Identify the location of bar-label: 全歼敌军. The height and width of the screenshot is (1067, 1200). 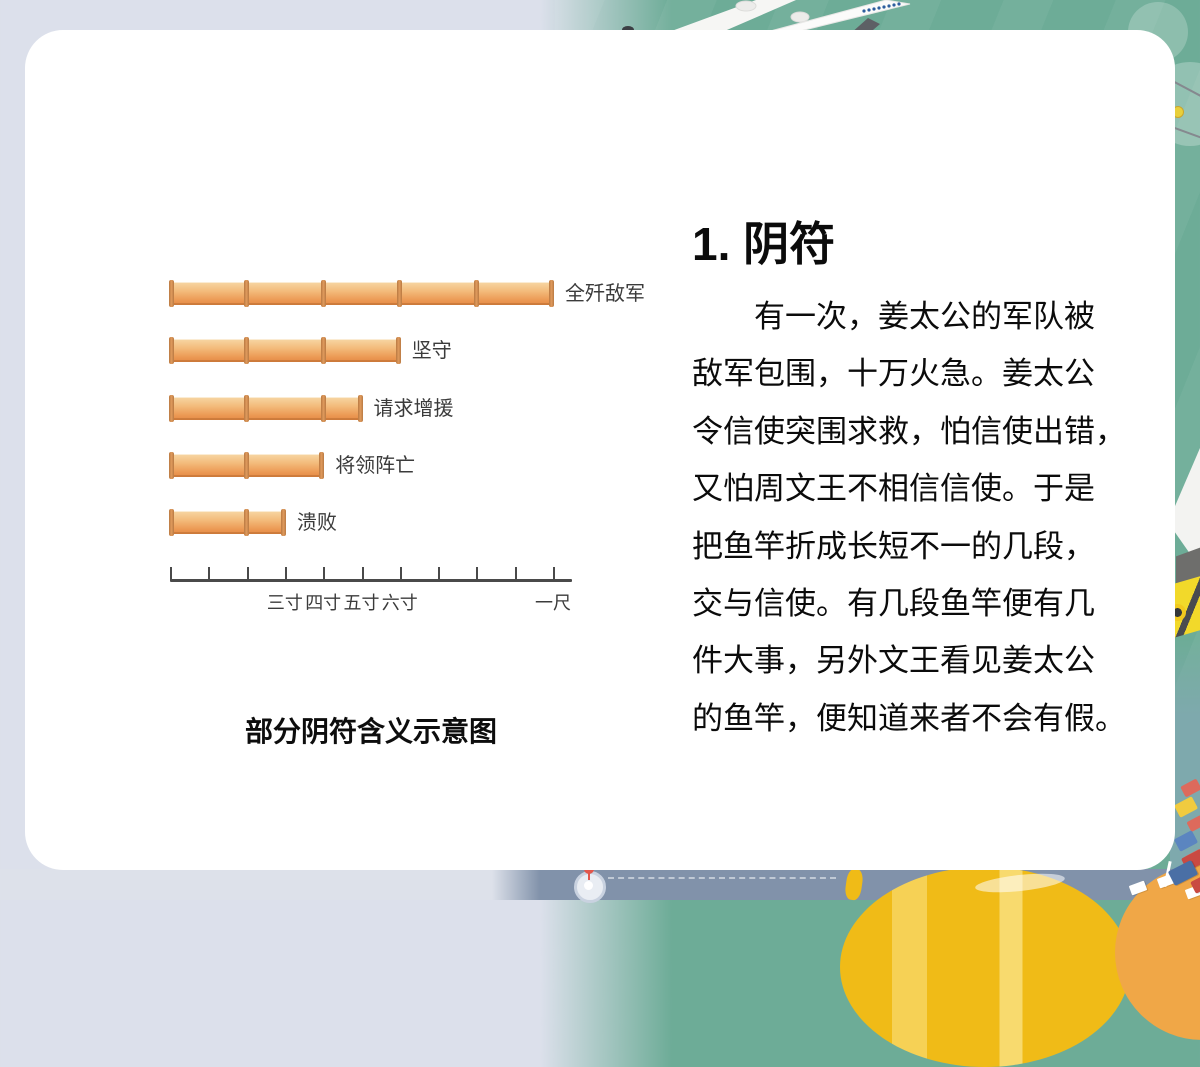
(605, 294).